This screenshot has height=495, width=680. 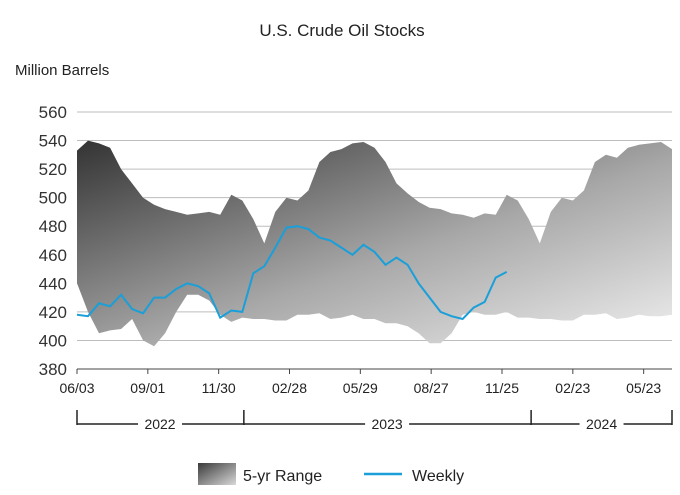 I want to click on x-tick-label: 11/25, so click(x=502, y=388).